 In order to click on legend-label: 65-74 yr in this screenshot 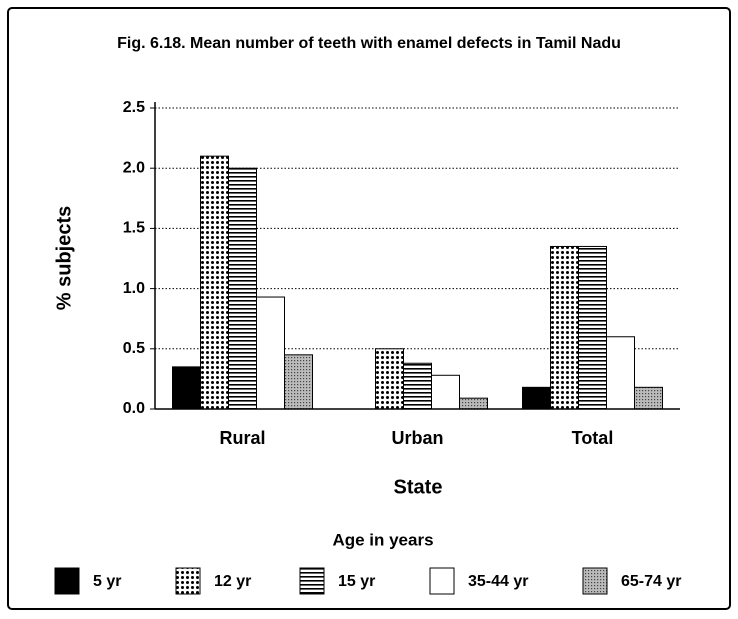, I will do `click(651, 581)`.